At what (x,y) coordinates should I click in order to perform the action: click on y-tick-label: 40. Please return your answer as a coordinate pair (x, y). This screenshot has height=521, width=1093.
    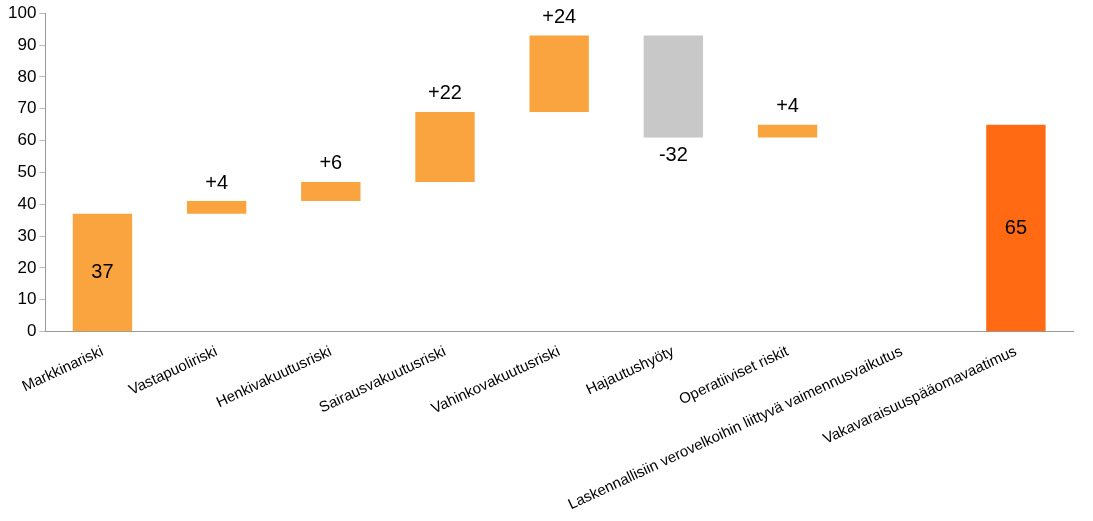
    Looking at the image, I should click on (27, 203).